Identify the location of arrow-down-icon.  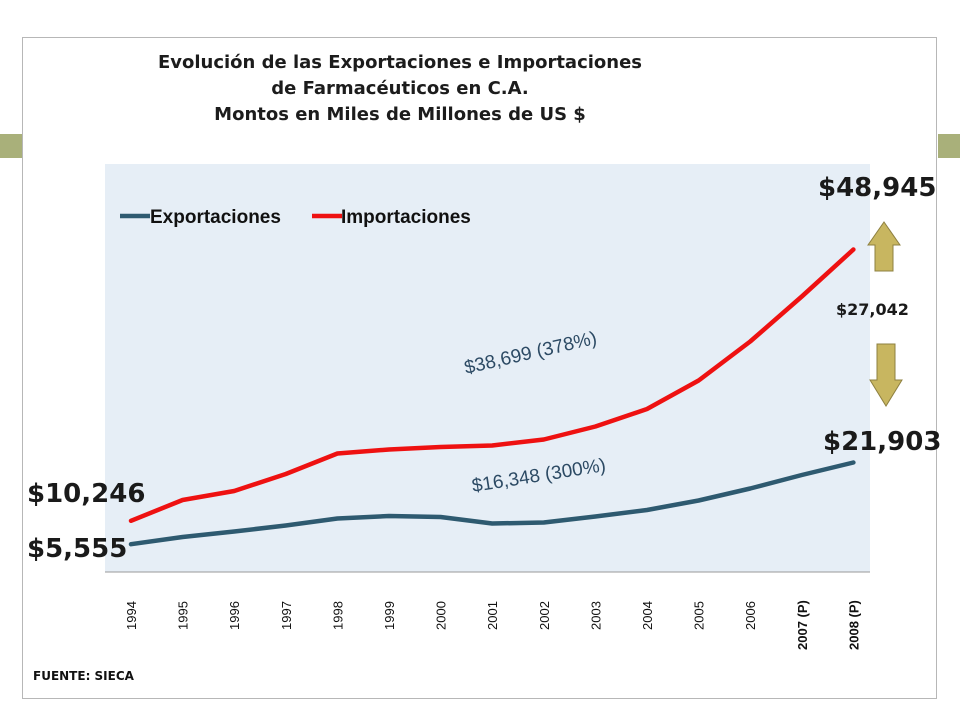
(886, 375).